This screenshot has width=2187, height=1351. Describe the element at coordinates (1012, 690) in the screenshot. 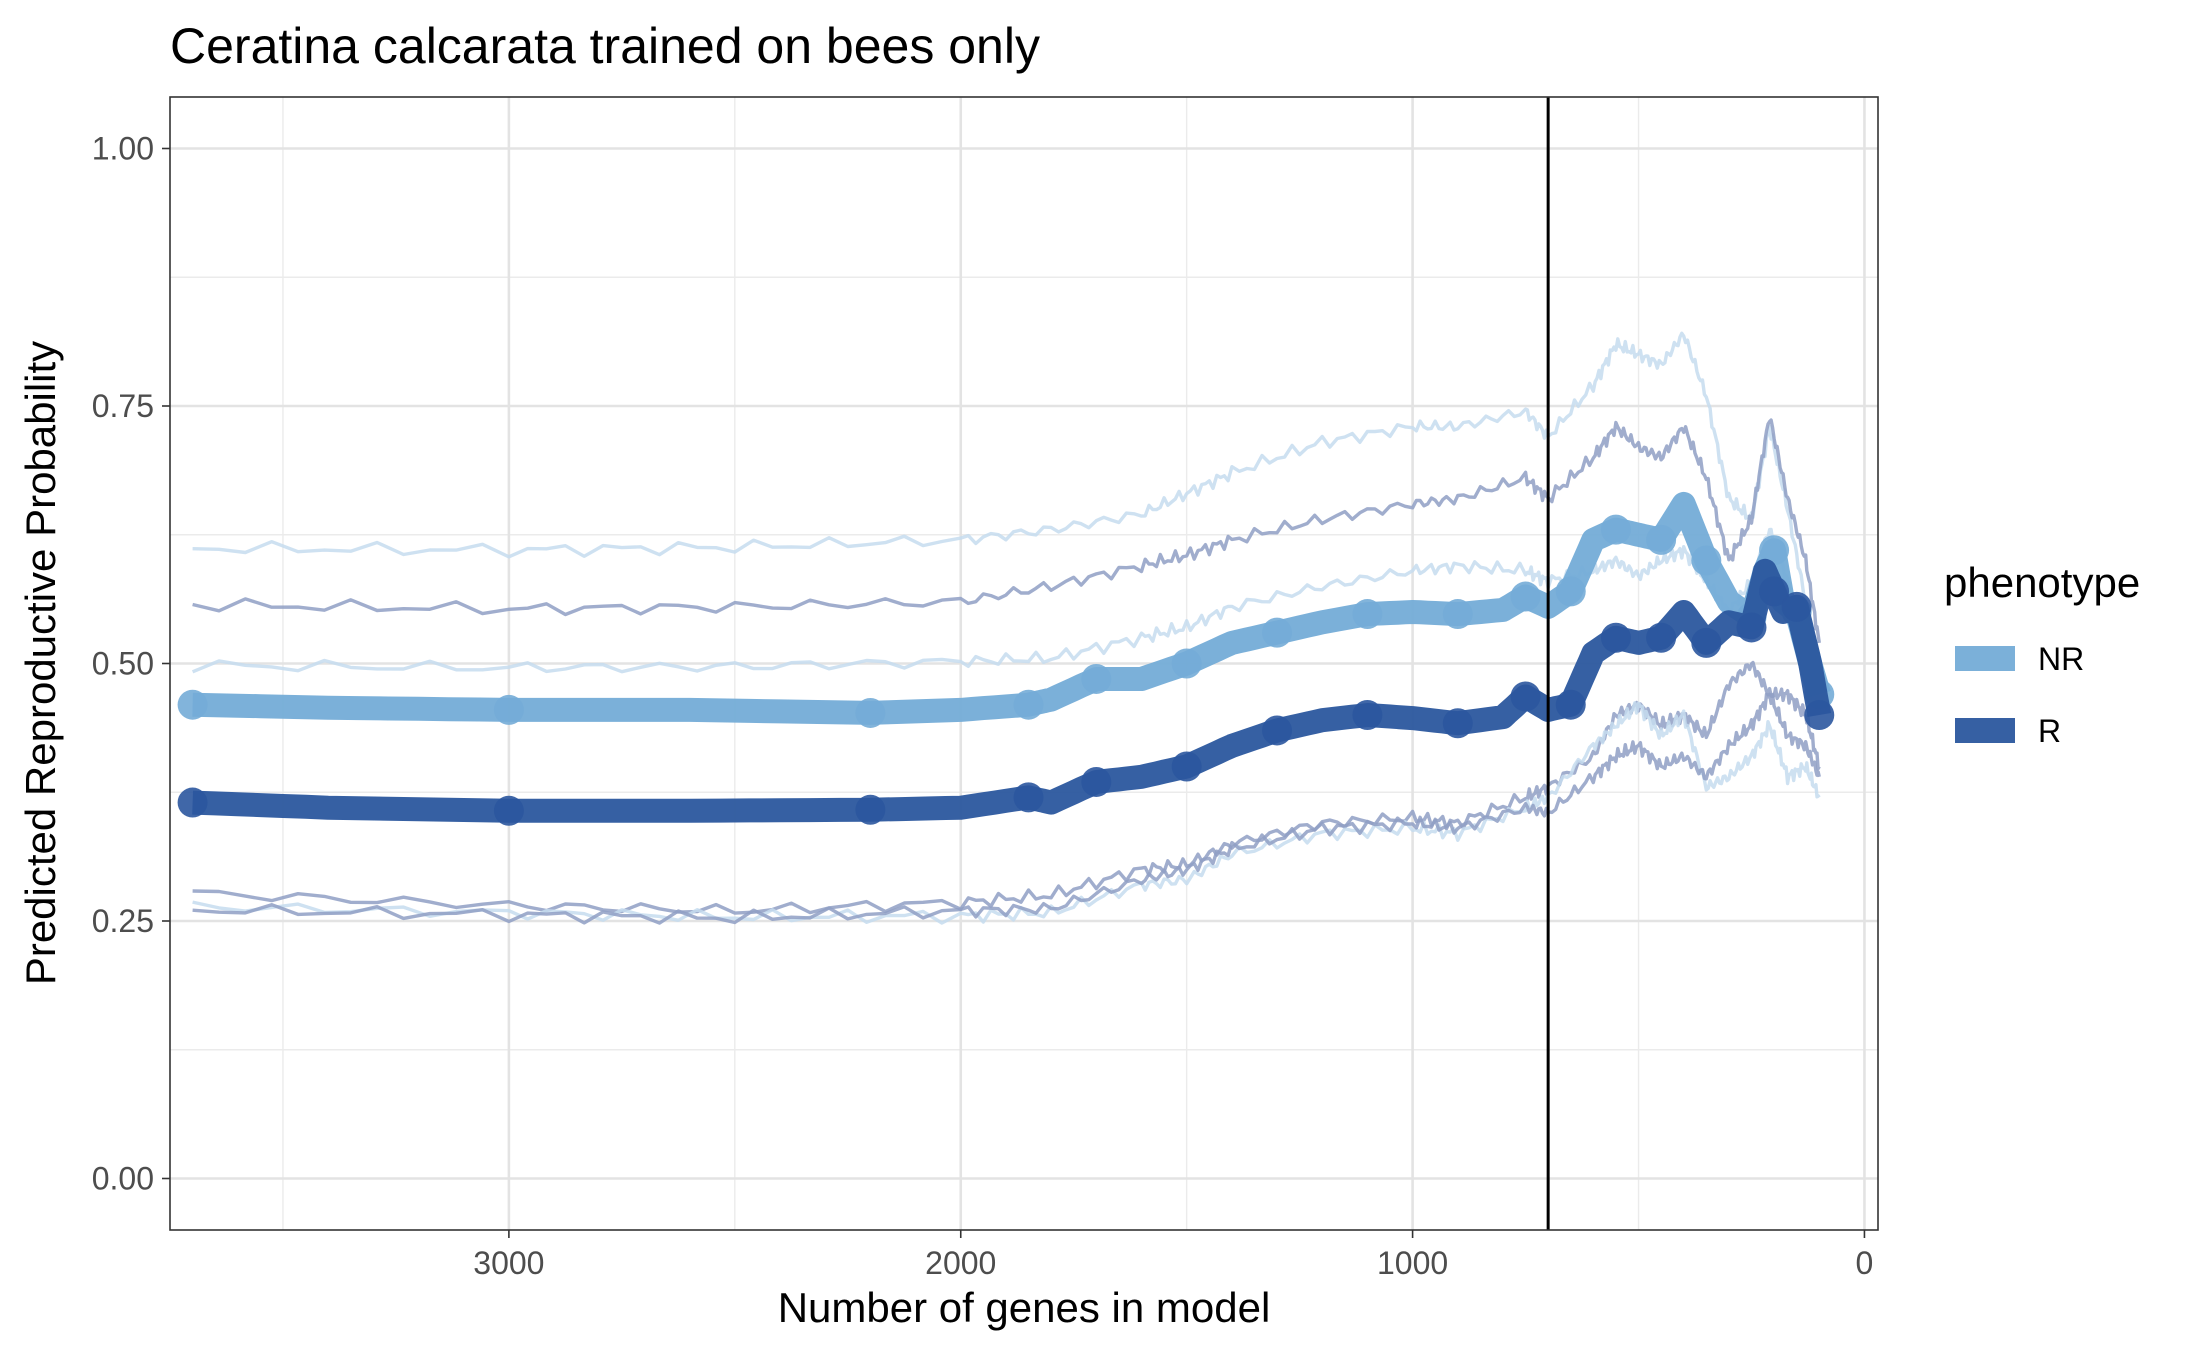

I see `series-line-r` at that location.